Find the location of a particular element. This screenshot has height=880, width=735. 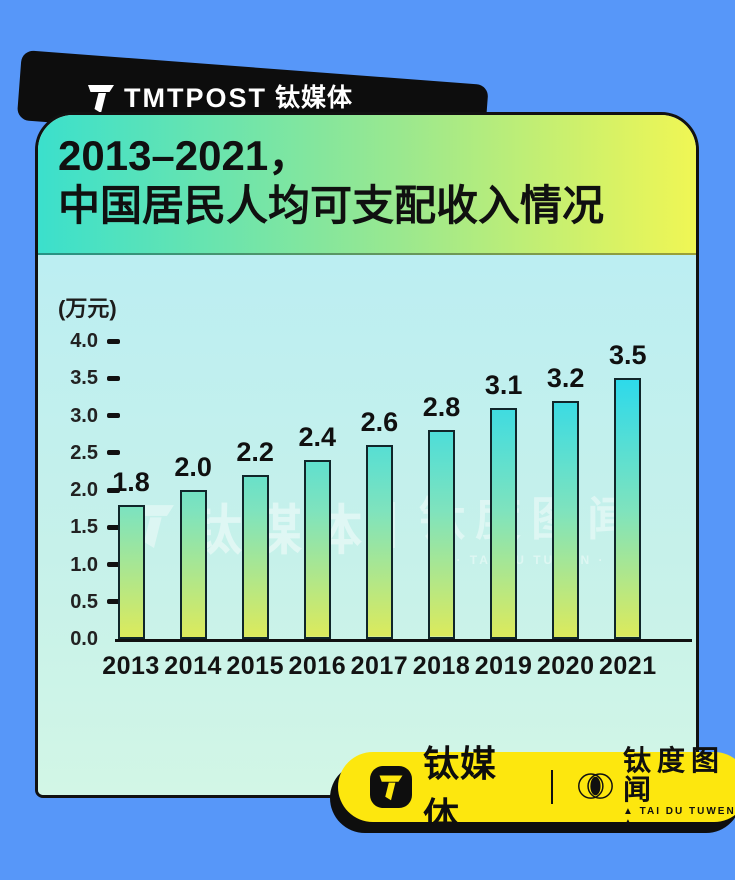

y-tick-label: 2.0 is located at coordinates (84, 490).